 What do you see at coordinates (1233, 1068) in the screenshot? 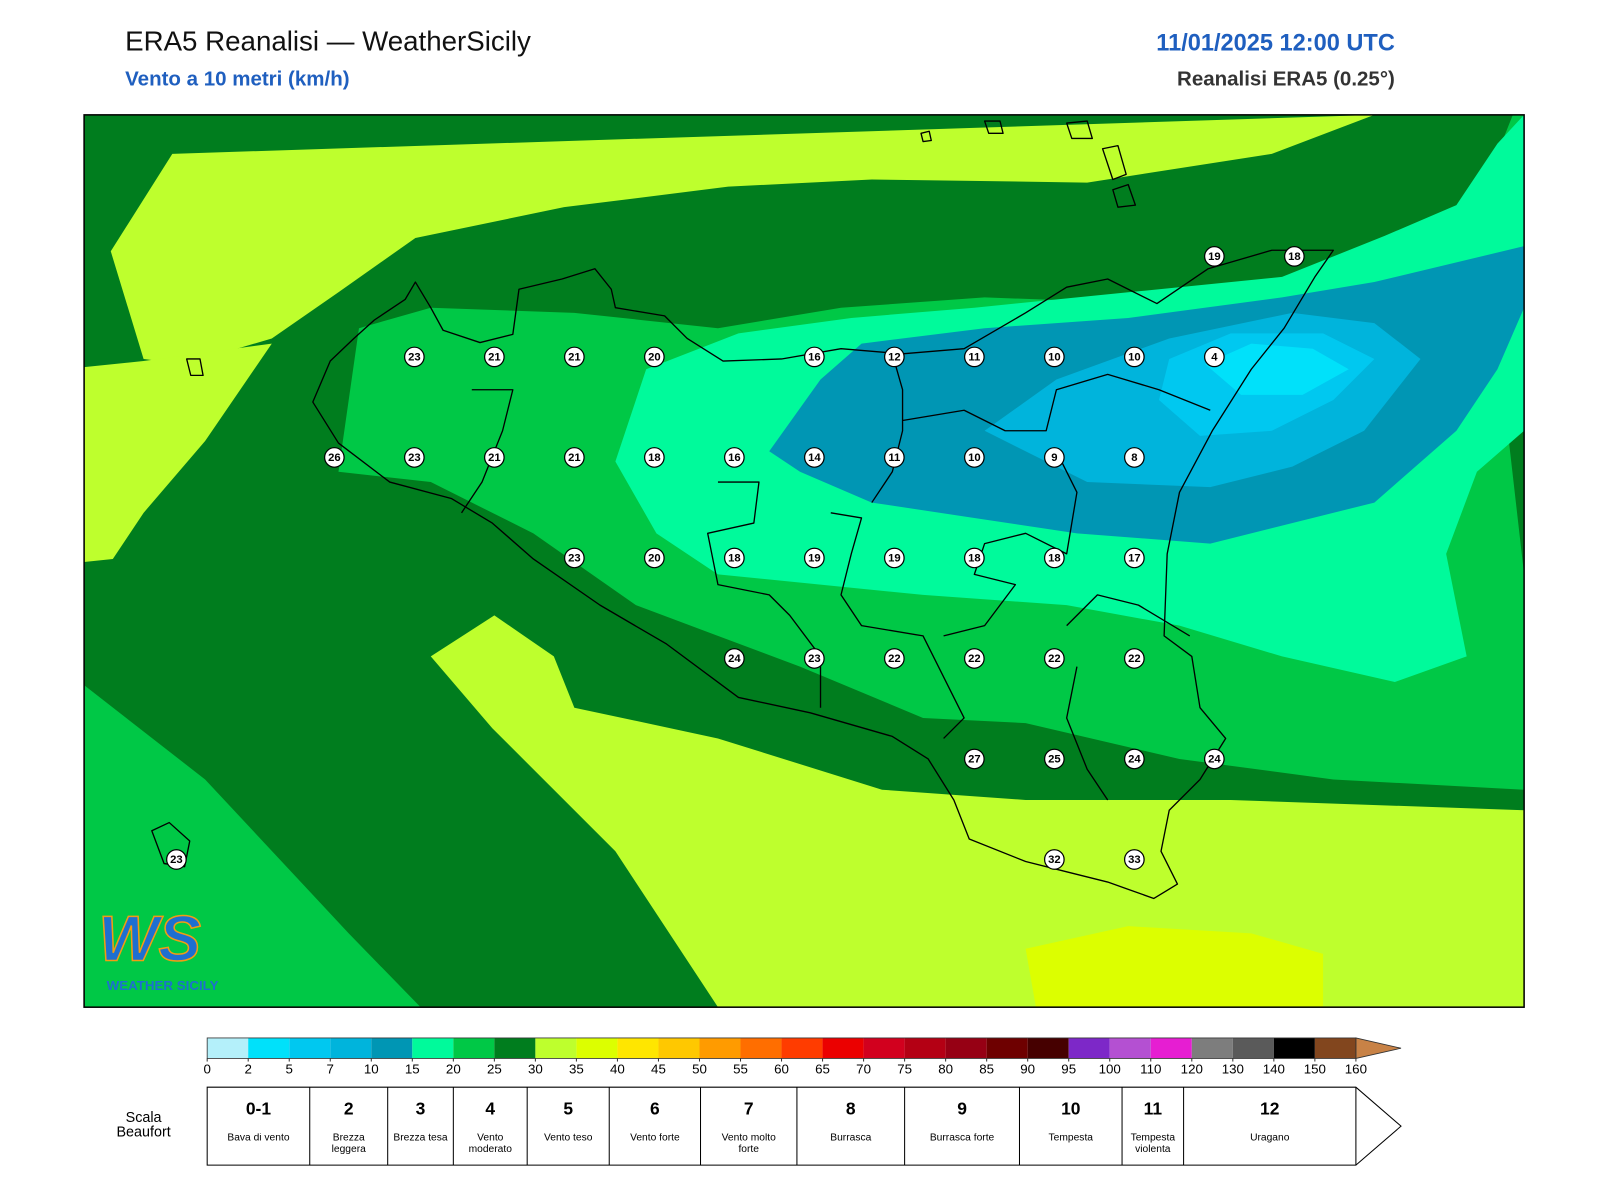
I see `colorbar-tick-label: 130` at bounding box center [1233, 1068].